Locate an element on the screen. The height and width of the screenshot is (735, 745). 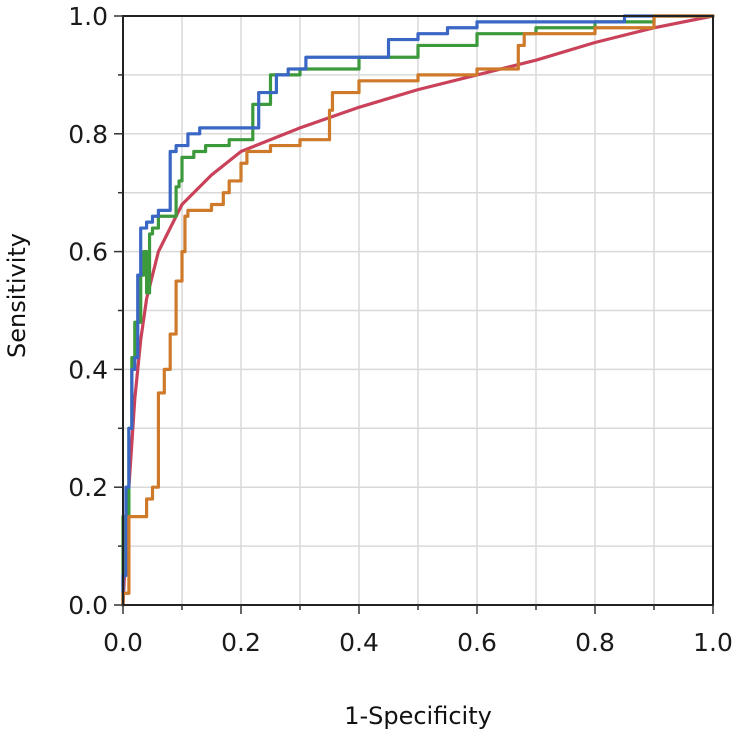
y-tick-label: 0.6 is located at coordinates (88, 252).